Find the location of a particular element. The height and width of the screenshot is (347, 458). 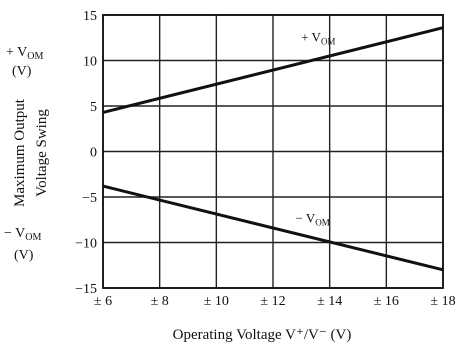

x-tick-label: ± 14 is located at coordinates (329, 301).